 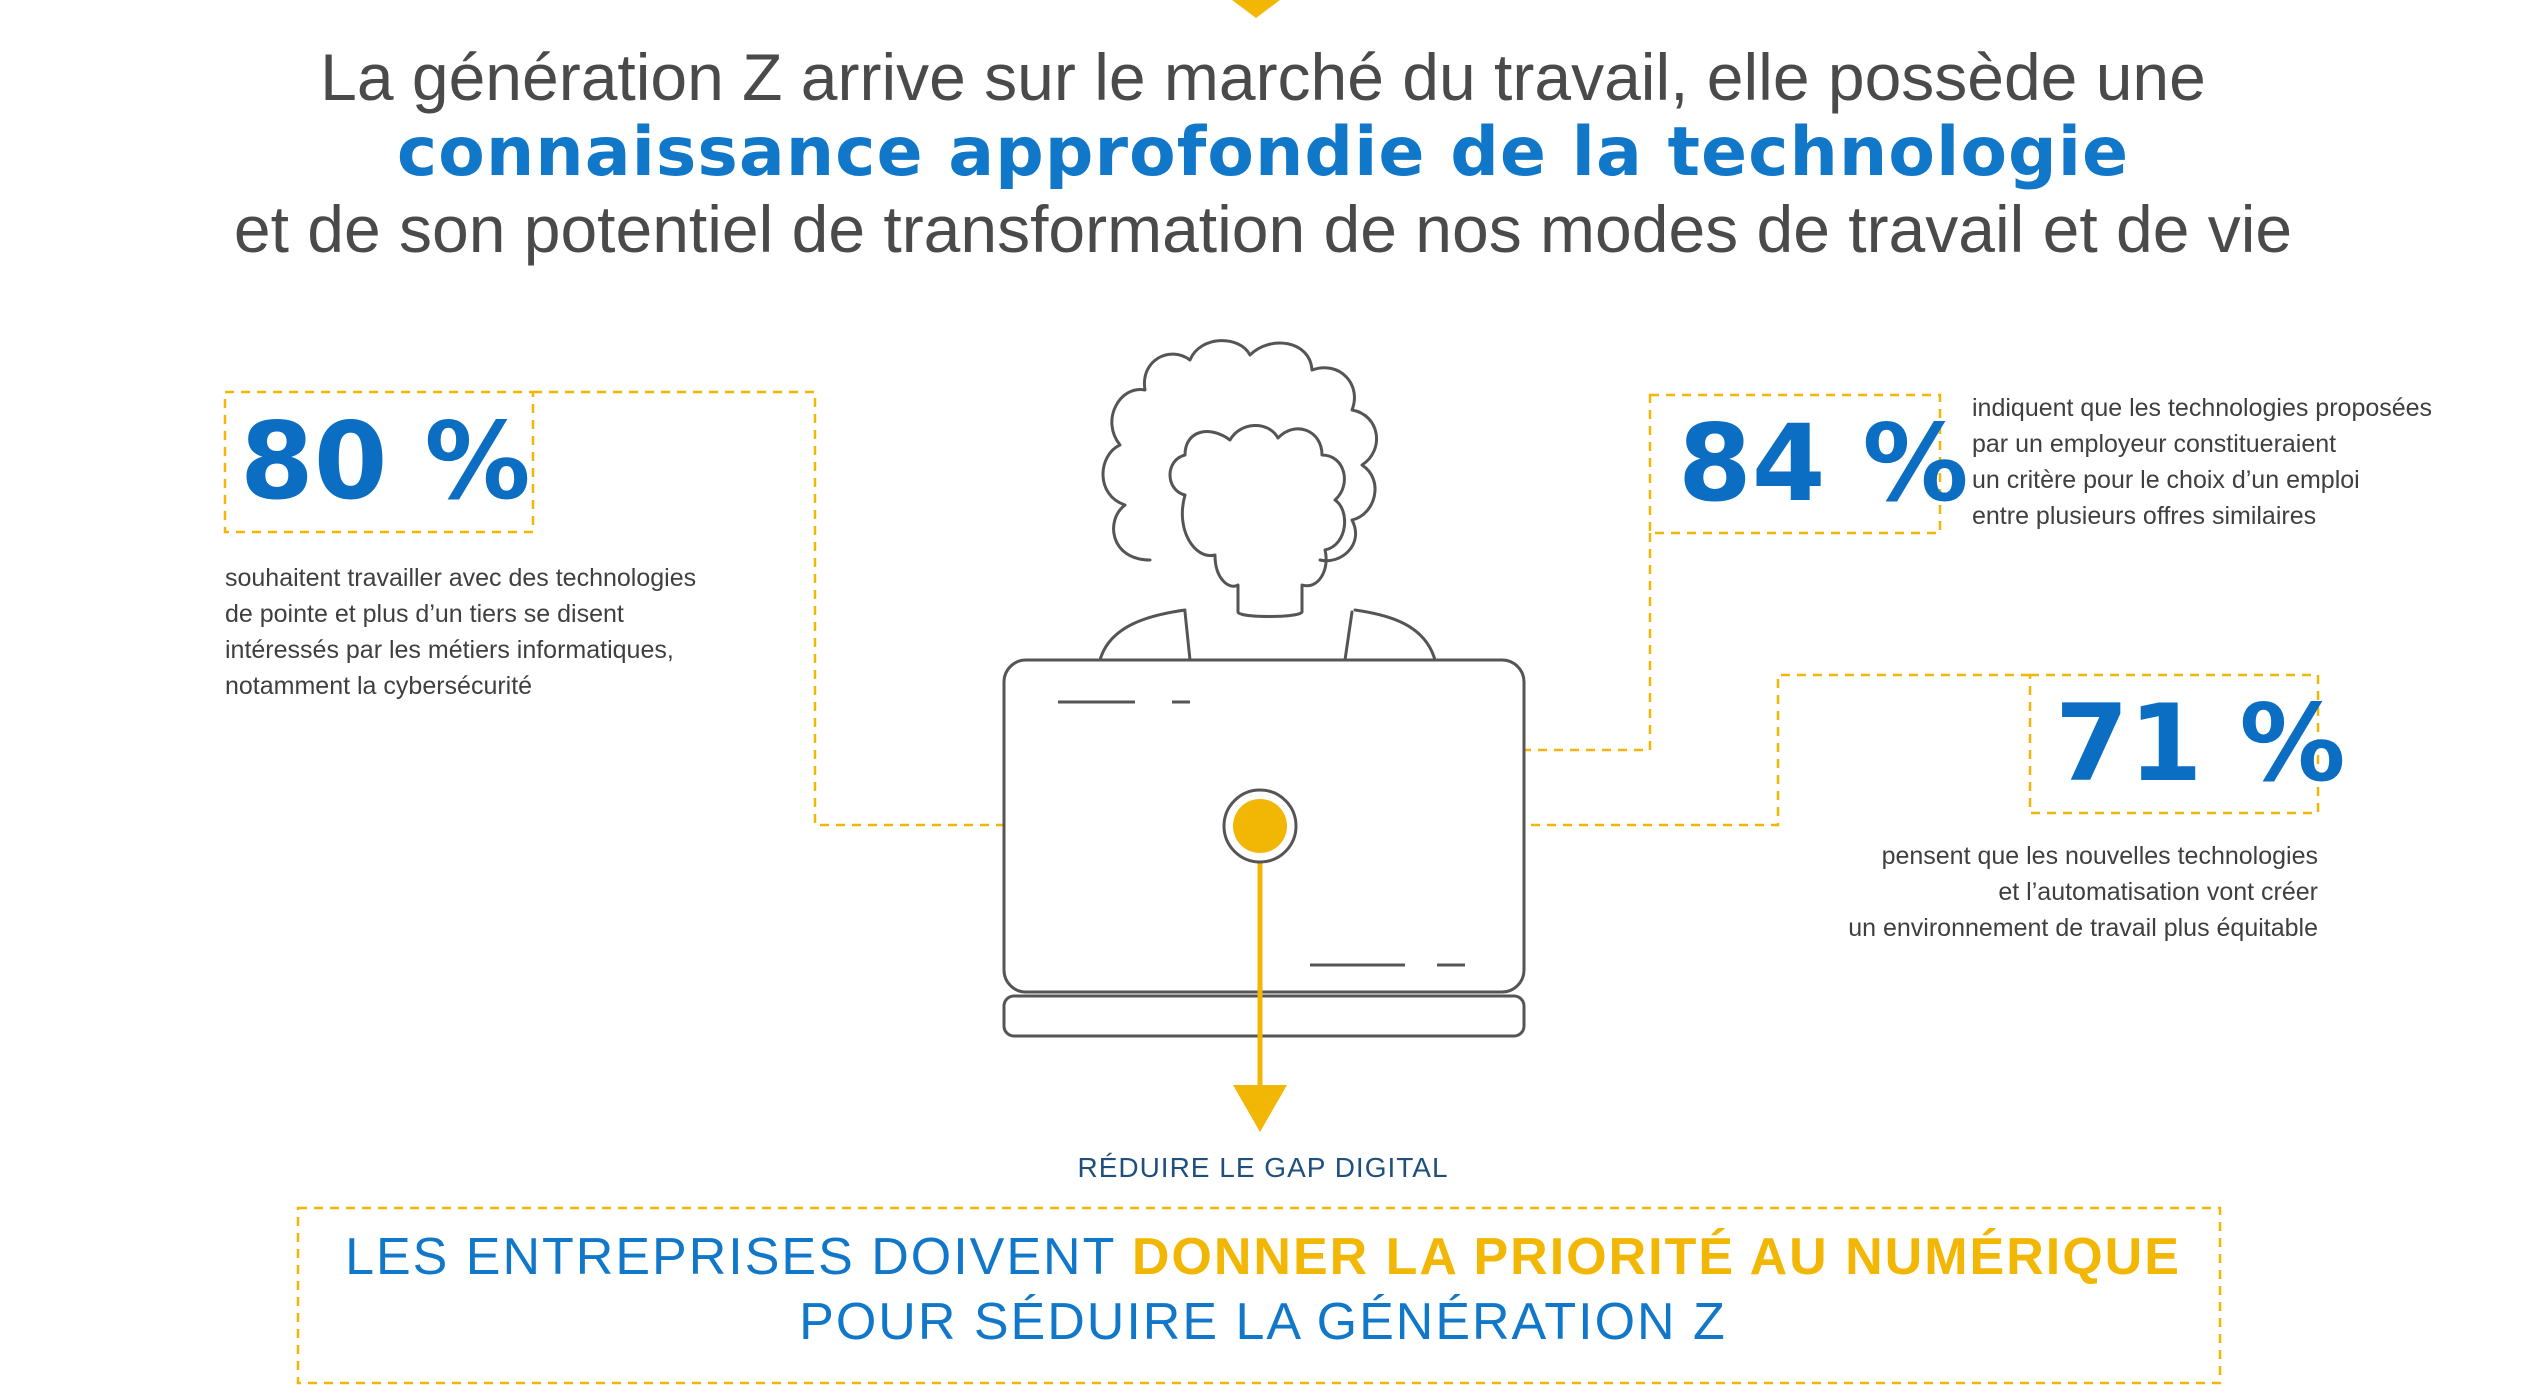 What do you see at coordinates (1263, 1167) in the screenshot?
I see `arrow-label: RÉDUIRE LE GAP DIGITAL` at bounding box center [1263, 1167].